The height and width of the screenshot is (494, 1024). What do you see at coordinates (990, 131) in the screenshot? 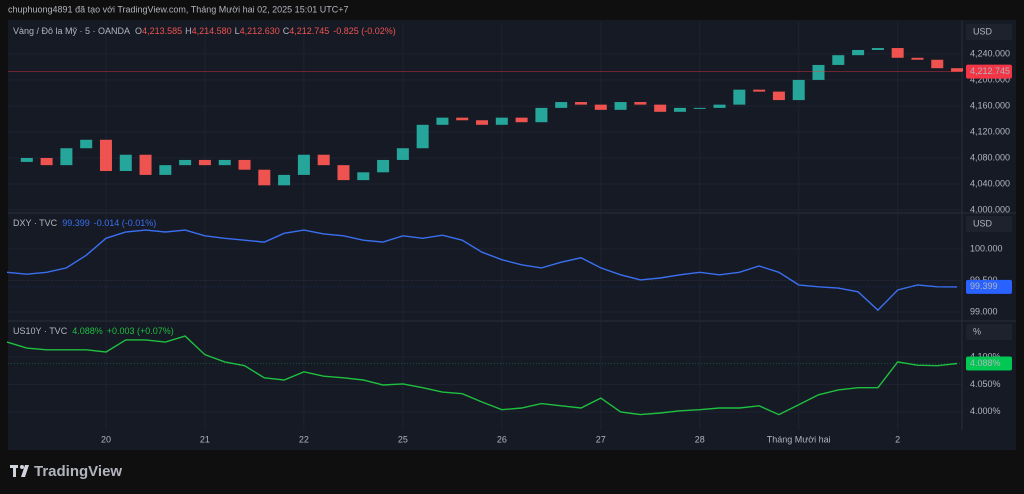
I see `y-tick-label: 4,120.000` at bounding box center [990, 131].